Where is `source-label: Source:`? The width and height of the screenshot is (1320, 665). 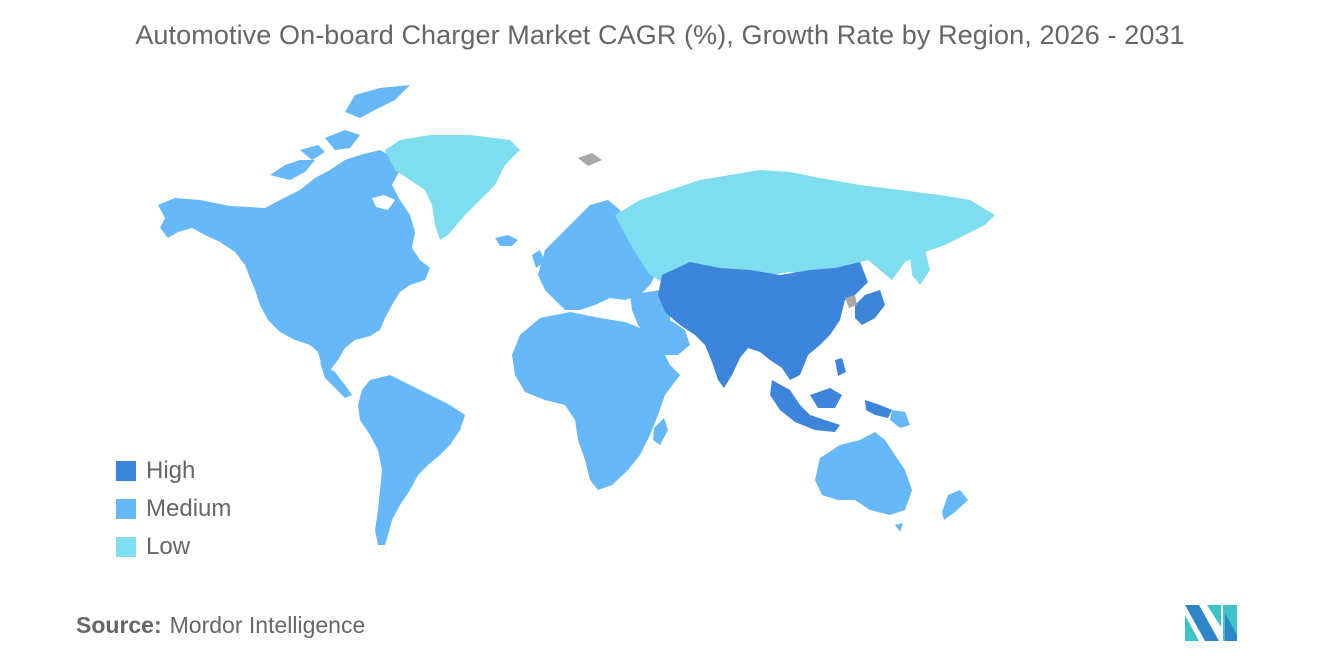
source-label: Source: is located at coordinates (119, 625).